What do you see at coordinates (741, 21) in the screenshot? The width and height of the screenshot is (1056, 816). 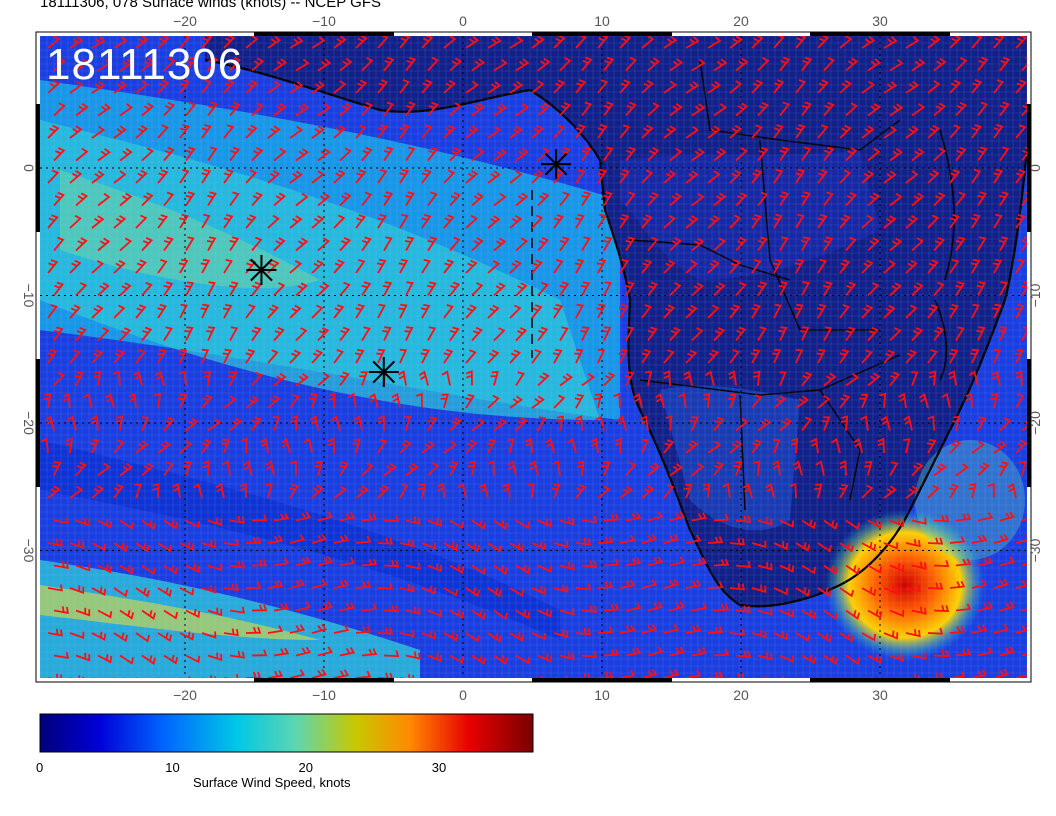 I see `lon-tick-label: 20` at bounding box center [741, 21].